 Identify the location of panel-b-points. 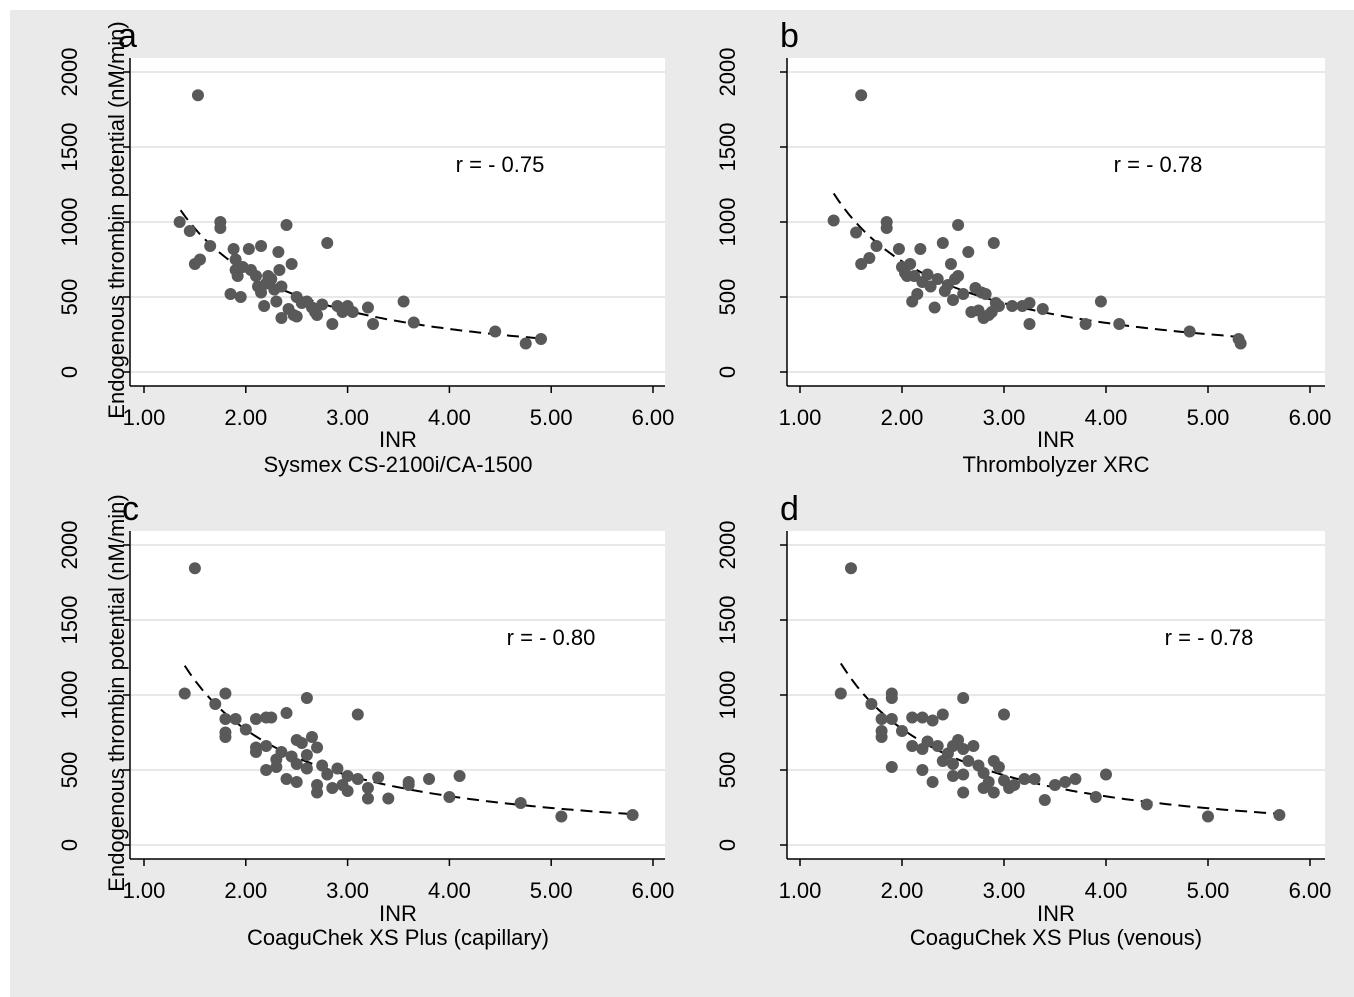
(1037, 219).